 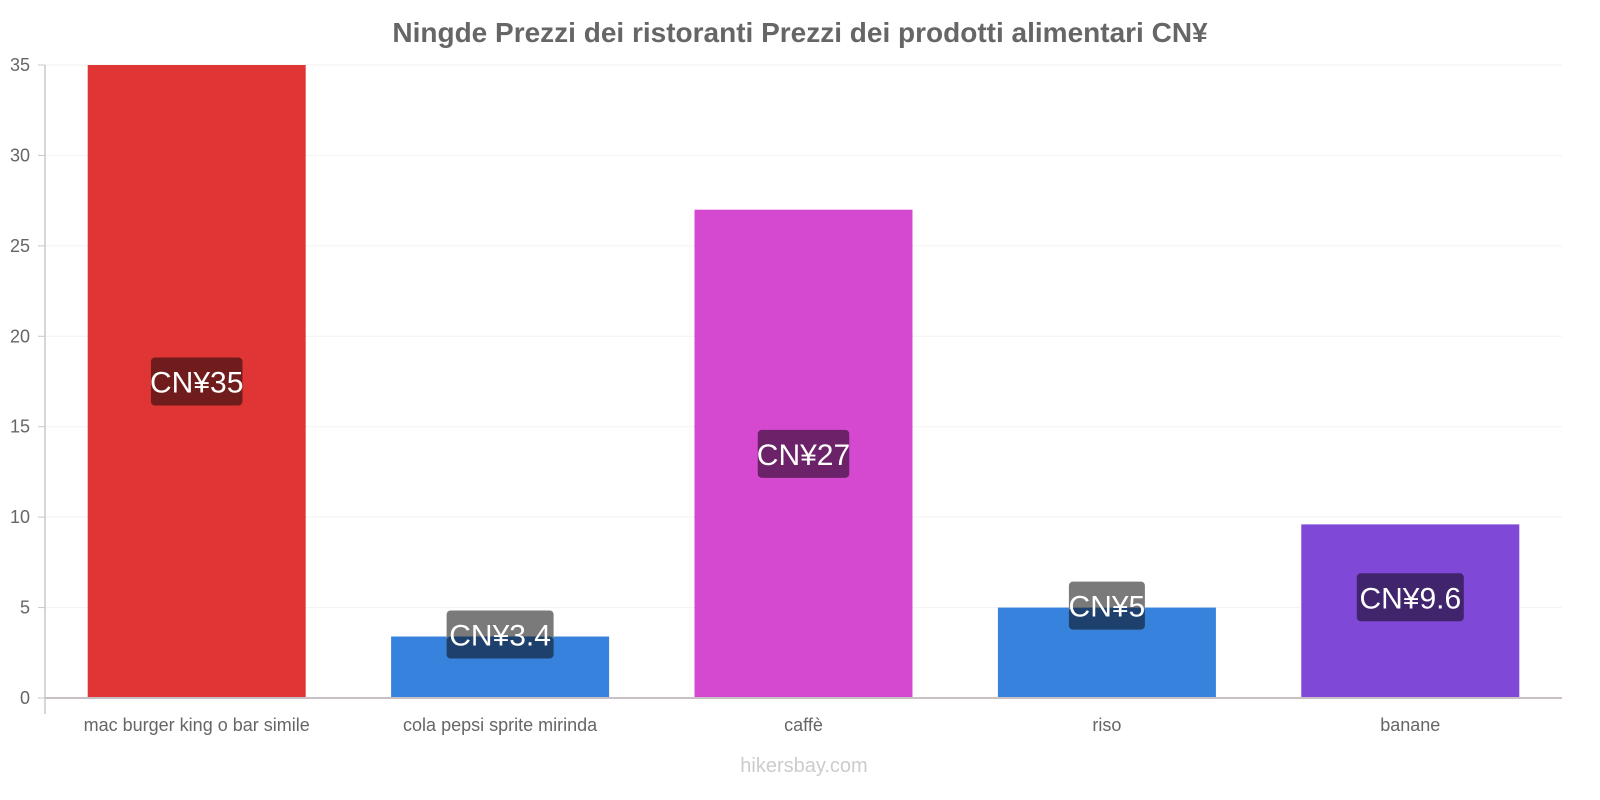 What do you see at coordinates (500, 725) in the screenshot?
I see `x-category-label: cola pepsi sprite mirinda` at bounding box center [500, 725].